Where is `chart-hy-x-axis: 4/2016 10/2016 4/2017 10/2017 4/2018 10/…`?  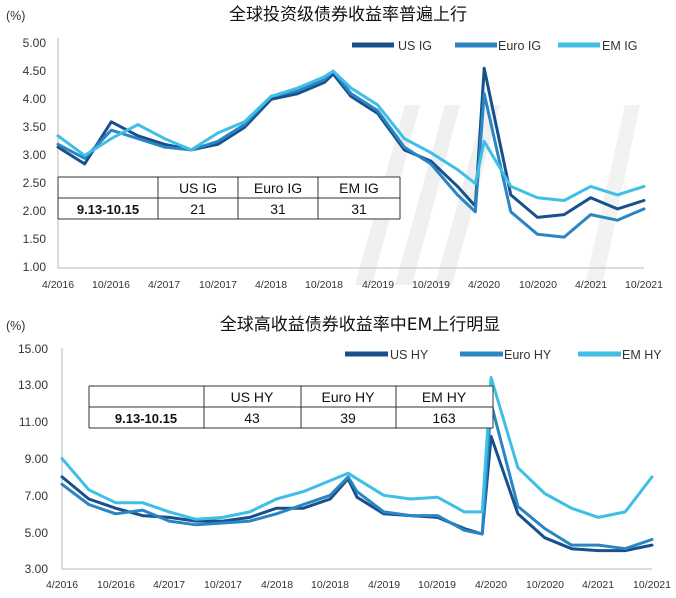 chart-hy-x-axis: 4/2016 10/2016 4/2017 10/2017 4/2018 10/… is located at coordinates (358, 585).